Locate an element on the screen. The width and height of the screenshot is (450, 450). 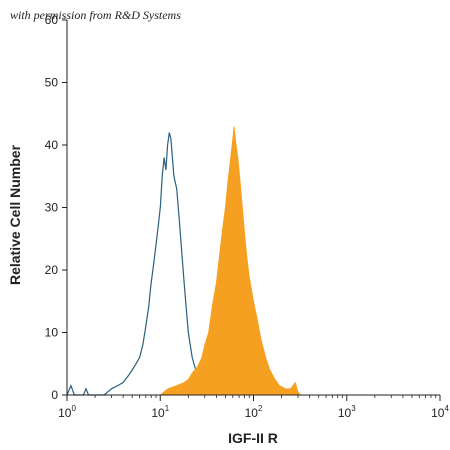
x-tick-label: 10⁴ is located at coordinates (440, 412).